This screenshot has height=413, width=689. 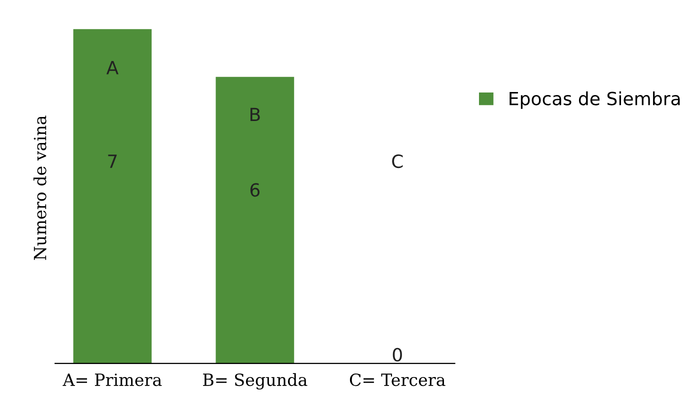 I want to click on x-tick-label: A= Primera, so click(x=112, y=380).